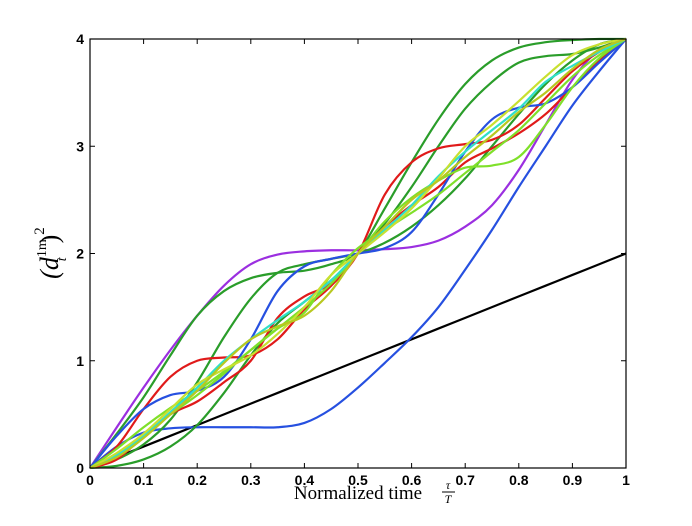 The height and width of the screenshot is (526, 692). Describe the element at coordinates (49, 267) in the screenshot. I see `y-axis-label-base: (d` at that location.